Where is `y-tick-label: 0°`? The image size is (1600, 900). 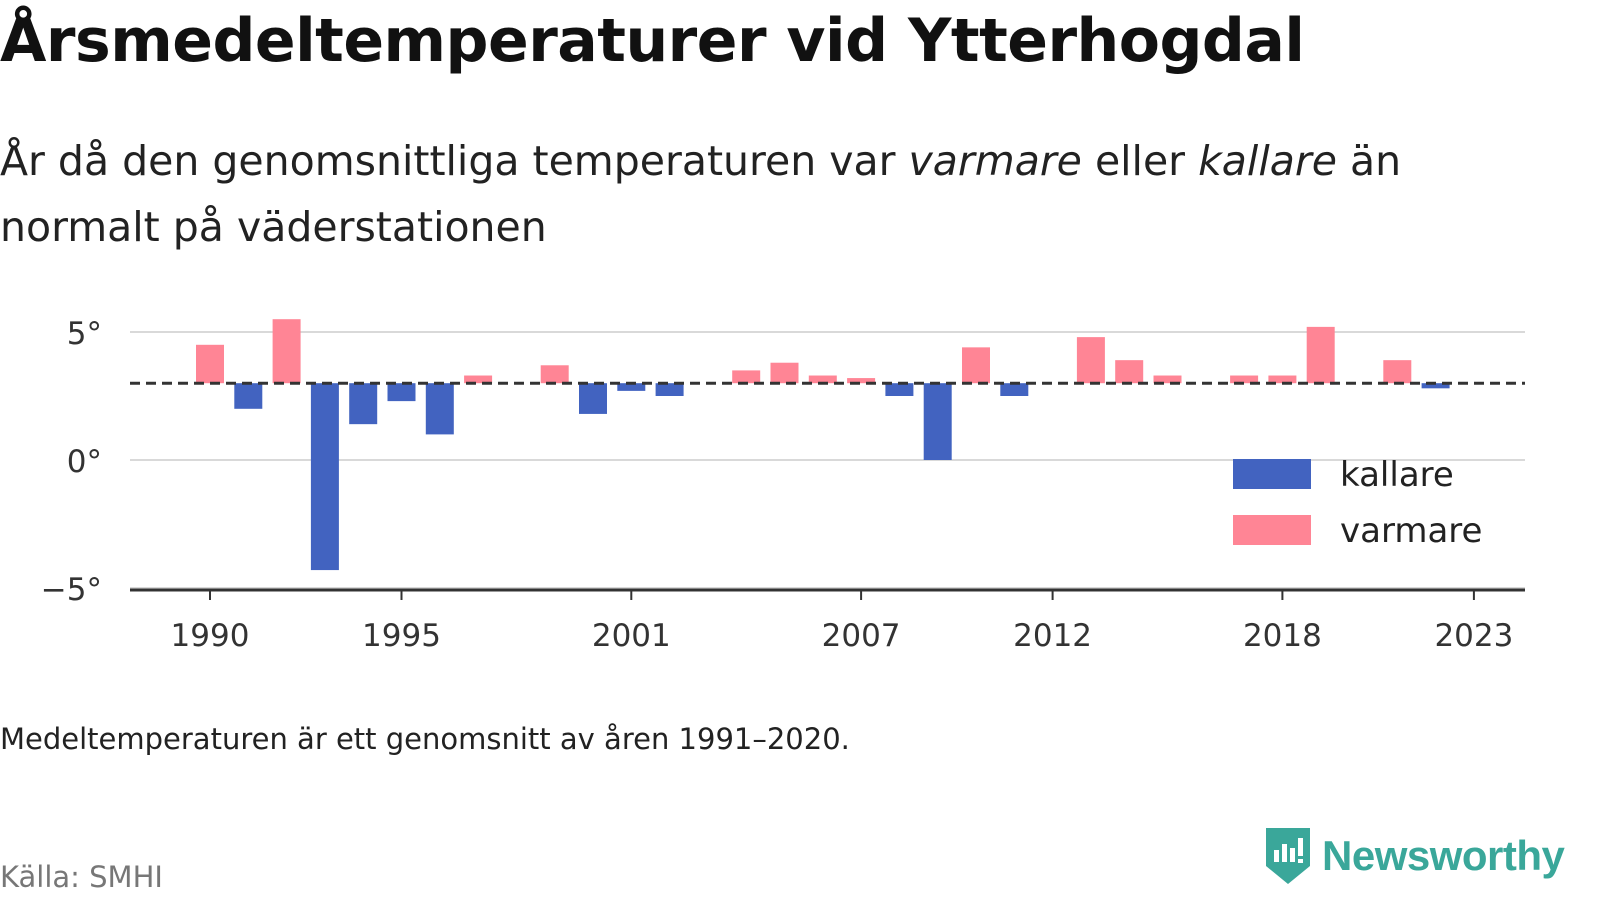 y-tick-label: 0° is located at coordinates (84, 462).